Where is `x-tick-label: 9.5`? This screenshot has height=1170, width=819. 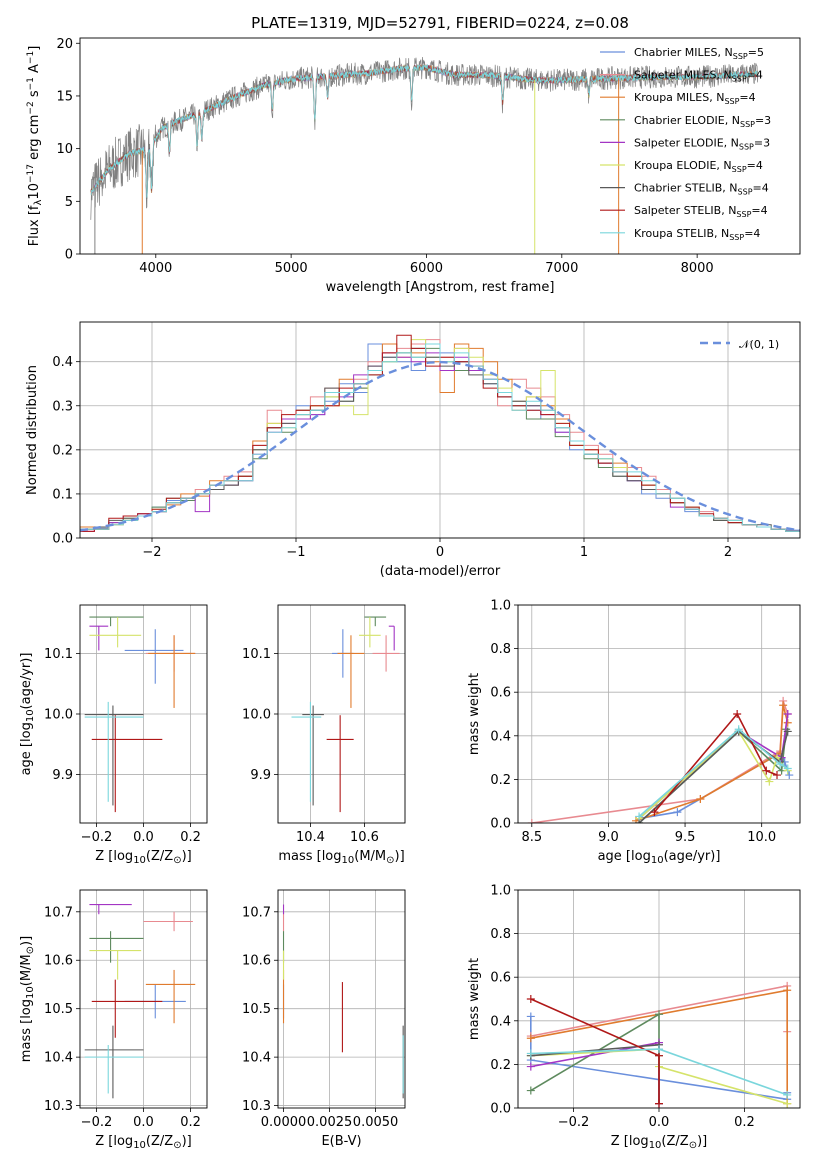
x-tick-label: 9.5 is located at coordinates (685, 837).